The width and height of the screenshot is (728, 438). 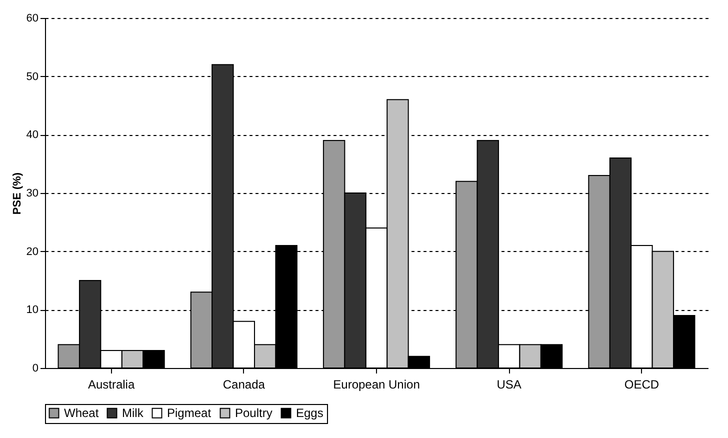 I want to click on y-tick-label: 10, so click(x=32, y=310).